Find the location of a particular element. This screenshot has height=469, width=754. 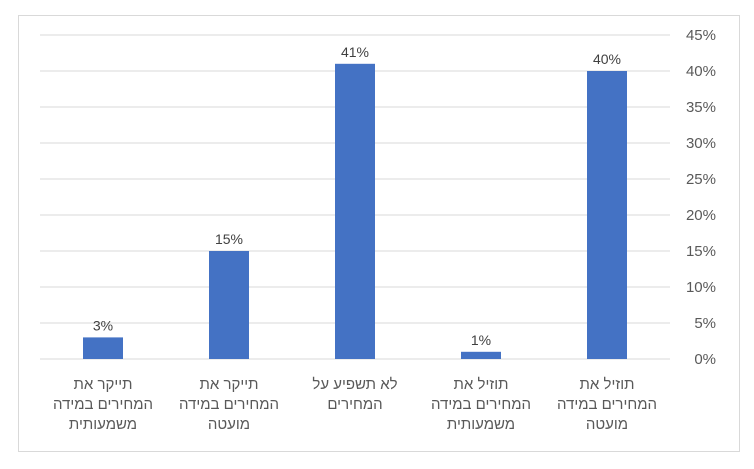

category-label: תוזיל את המחירים במידה מועטה is located at coordinates (607, 404).